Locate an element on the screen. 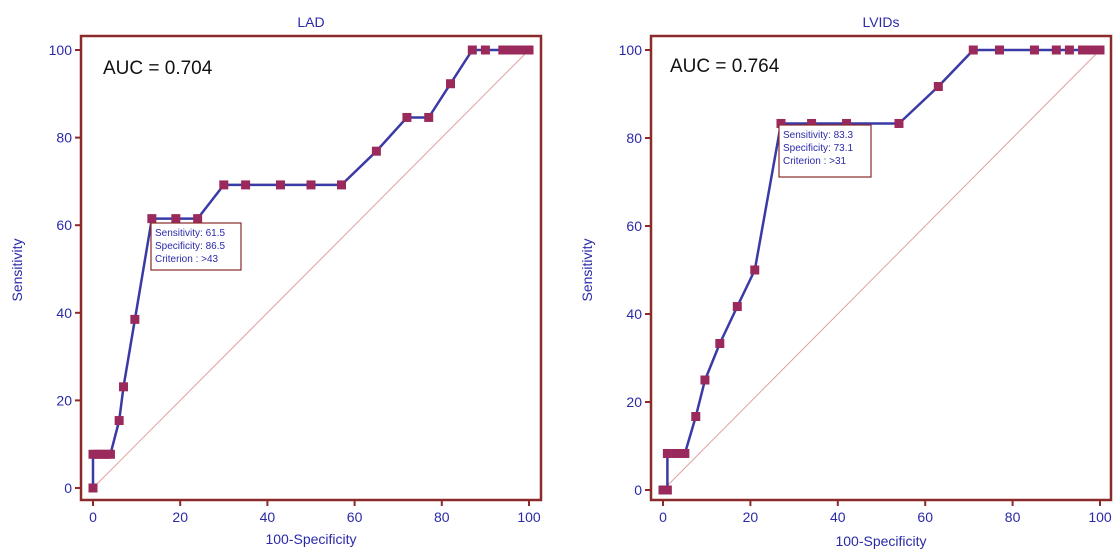  auc-annotation: AUC = 0.704 is located at coordinates (158, 68).